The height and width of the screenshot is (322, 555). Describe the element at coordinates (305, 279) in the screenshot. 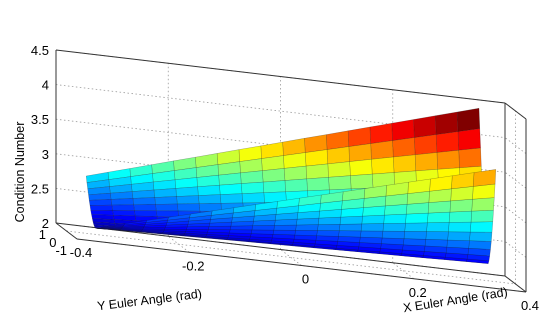

I see `x-tick-label: 0` at that location.